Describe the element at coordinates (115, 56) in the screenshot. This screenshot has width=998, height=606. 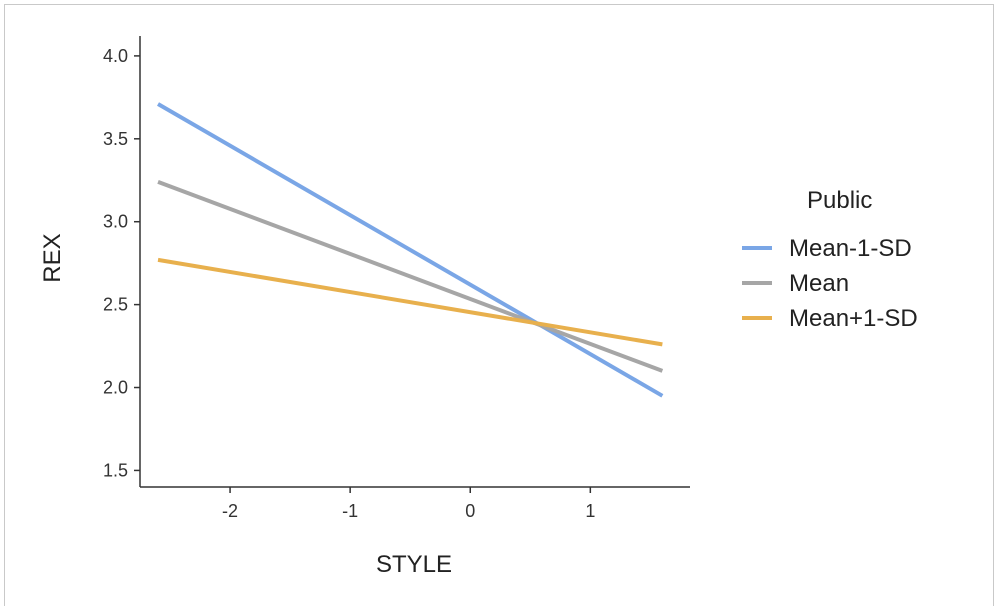
I see `y-tick-label: 4.0` at that location.